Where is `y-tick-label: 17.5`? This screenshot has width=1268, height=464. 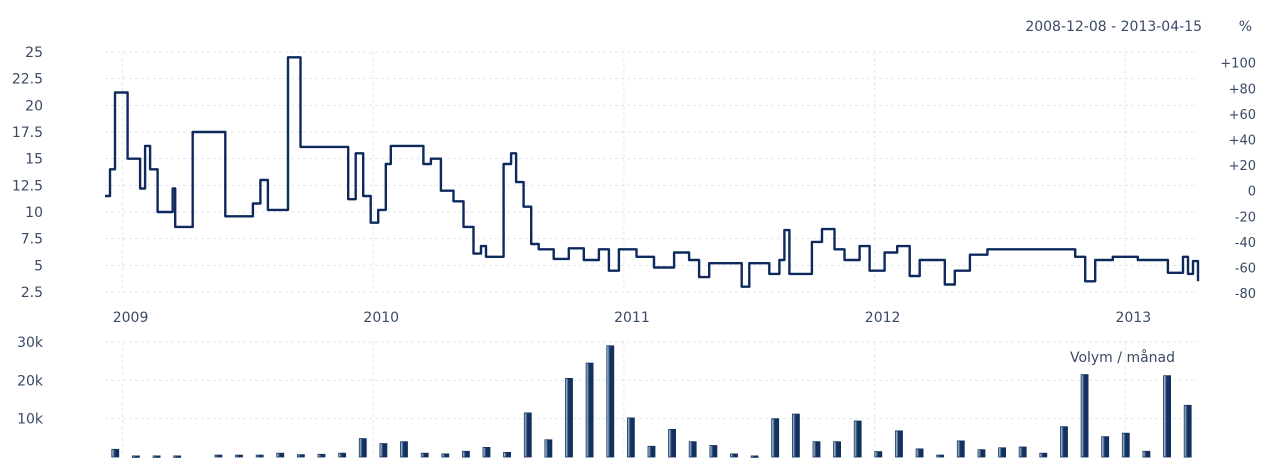 y-tick-label: 17.5 is located at coordinates (27, 133).